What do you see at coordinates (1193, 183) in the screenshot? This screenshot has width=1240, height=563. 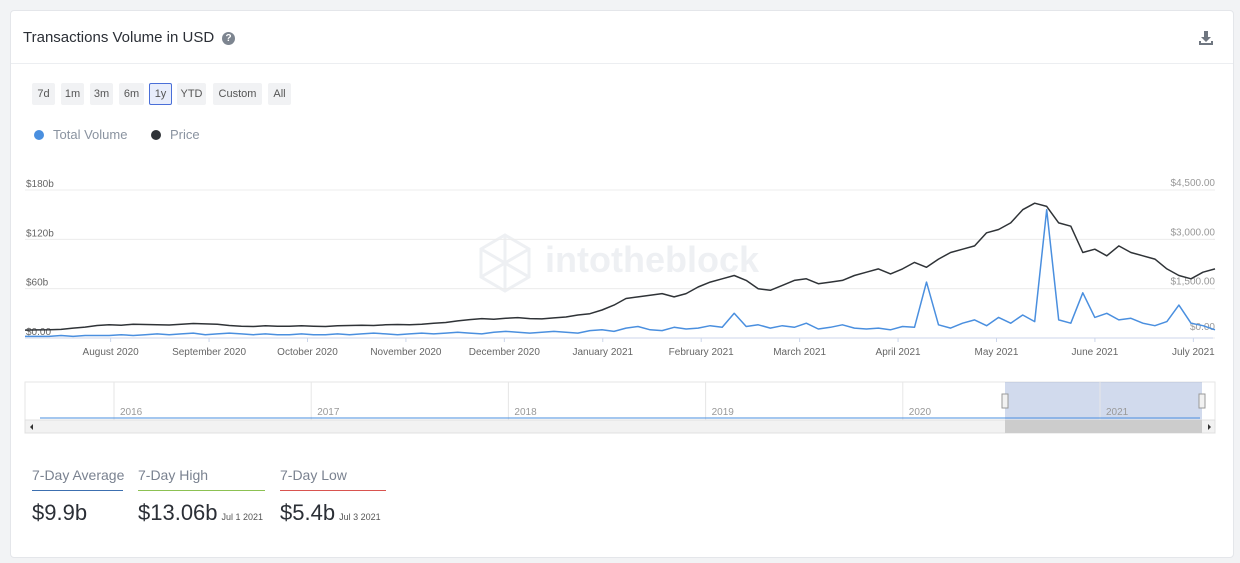 I see `y2-tick-label: $4,500.00` at bounding box center [1193, 183].